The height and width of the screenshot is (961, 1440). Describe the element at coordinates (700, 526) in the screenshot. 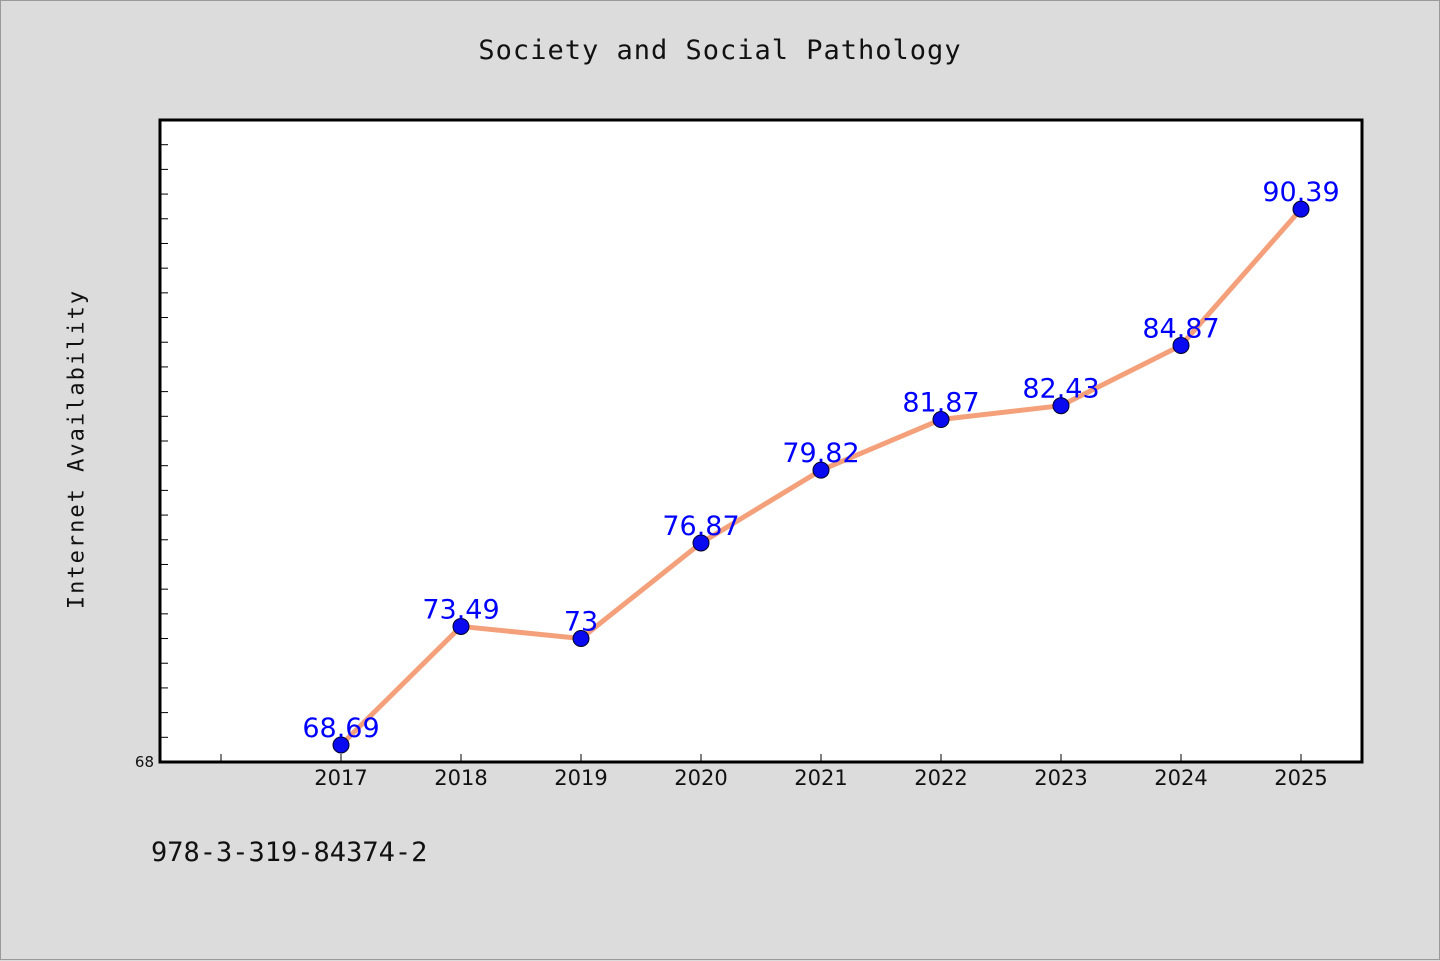

I see `data-label: 76.87` at that location.